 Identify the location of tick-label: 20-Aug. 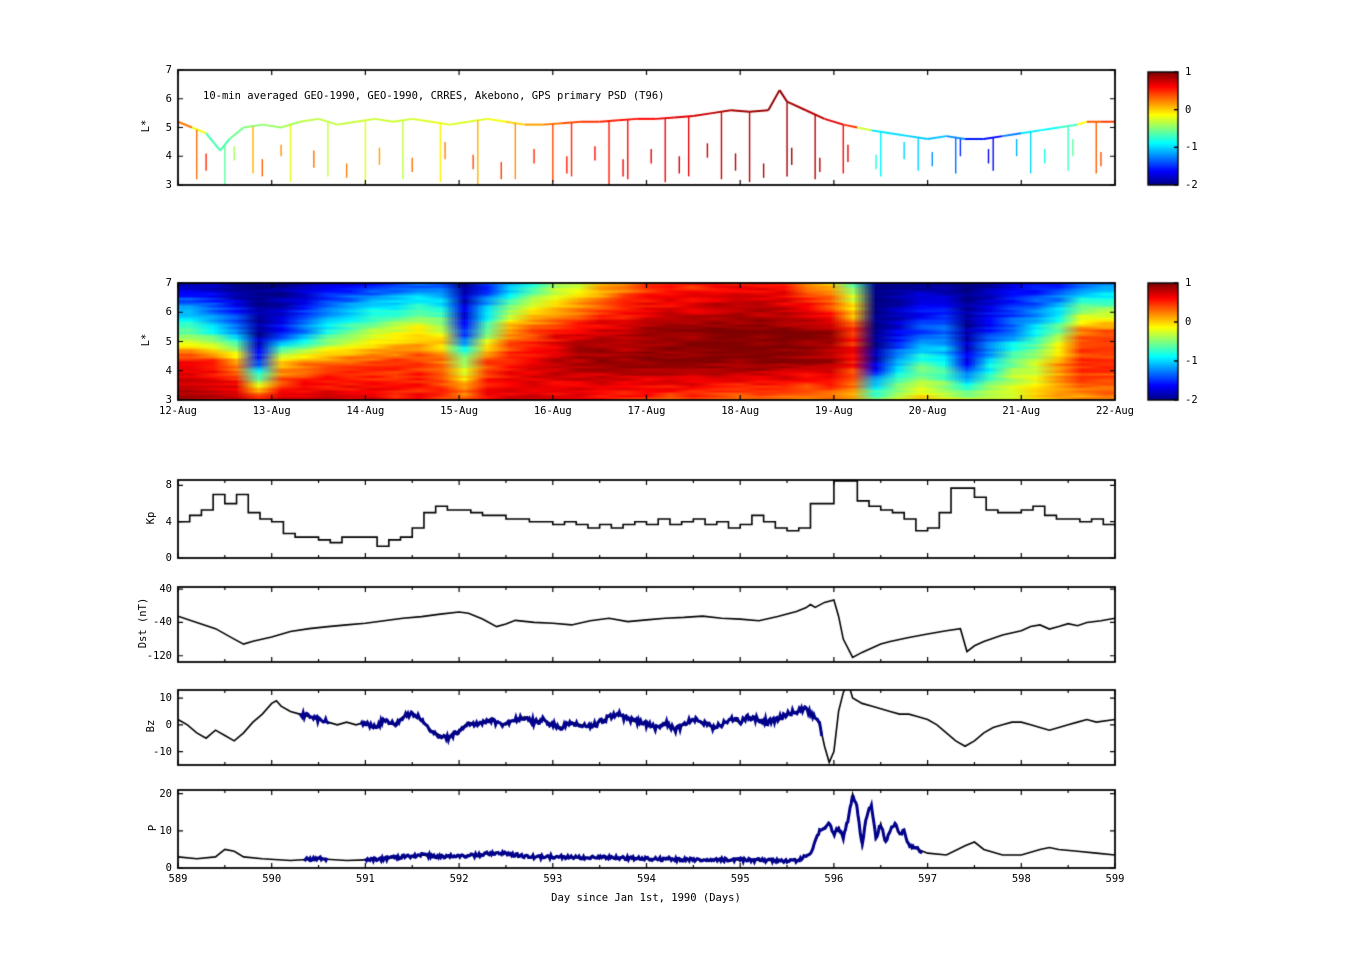
(927, 411).